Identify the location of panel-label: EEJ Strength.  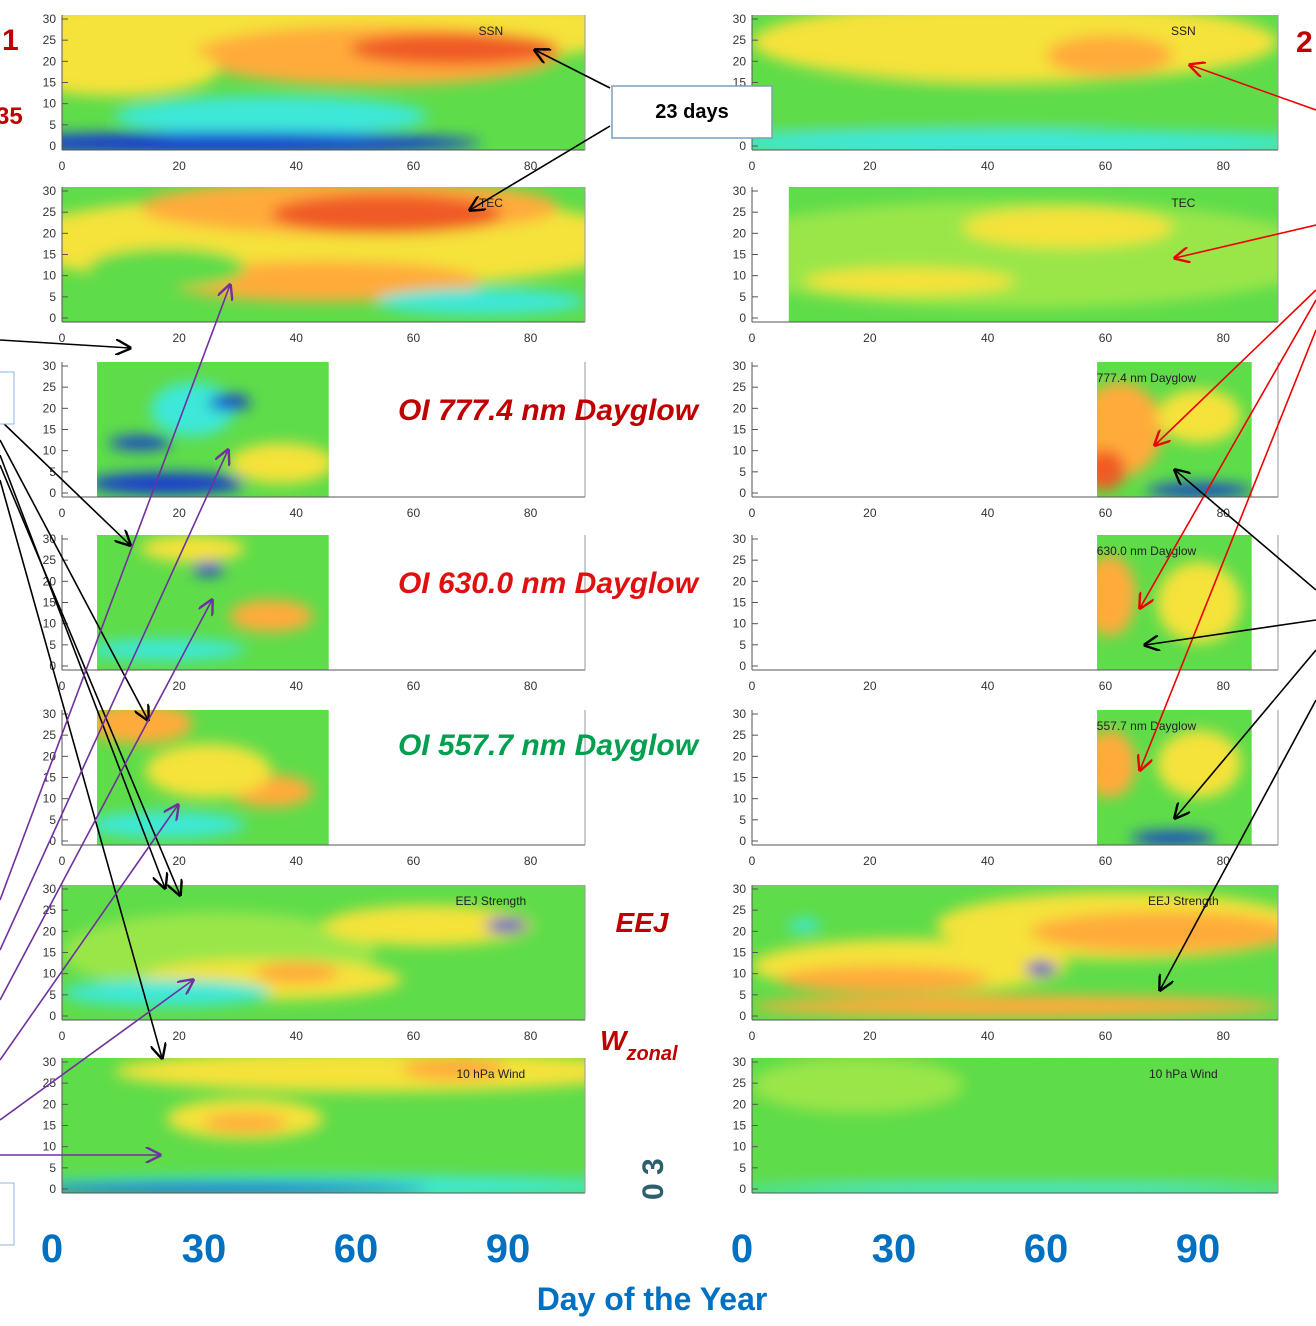
(1183, 901).